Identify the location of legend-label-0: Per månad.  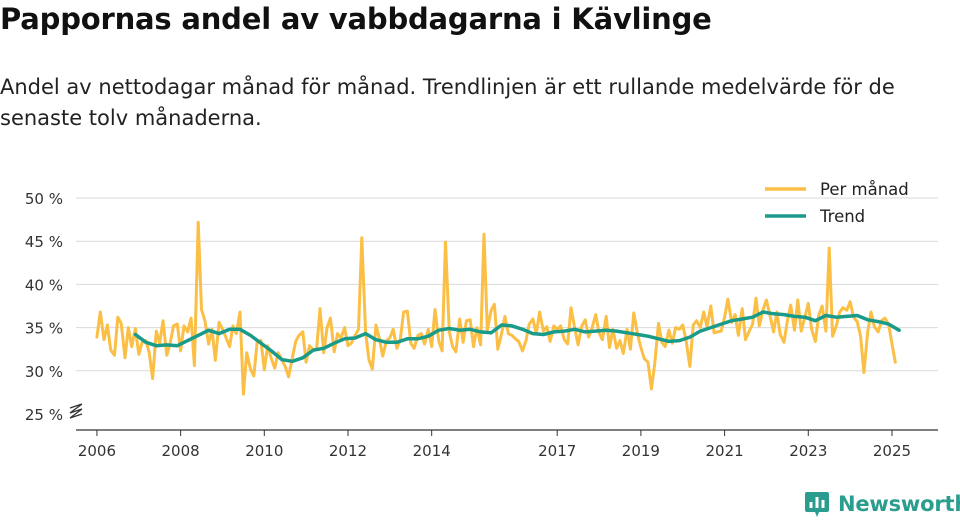
(864, 189).